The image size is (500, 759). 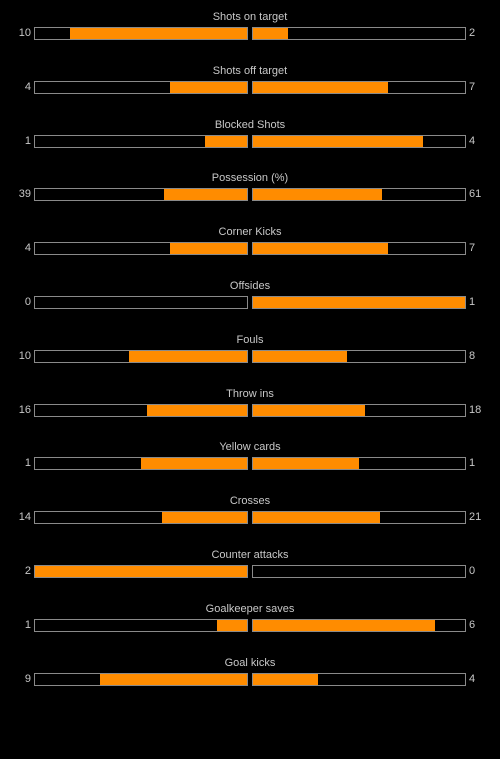 What do you see at coordinates (27, 570) in the screenshot?
I see `home-value: 2` at bounding box center [27, 570].